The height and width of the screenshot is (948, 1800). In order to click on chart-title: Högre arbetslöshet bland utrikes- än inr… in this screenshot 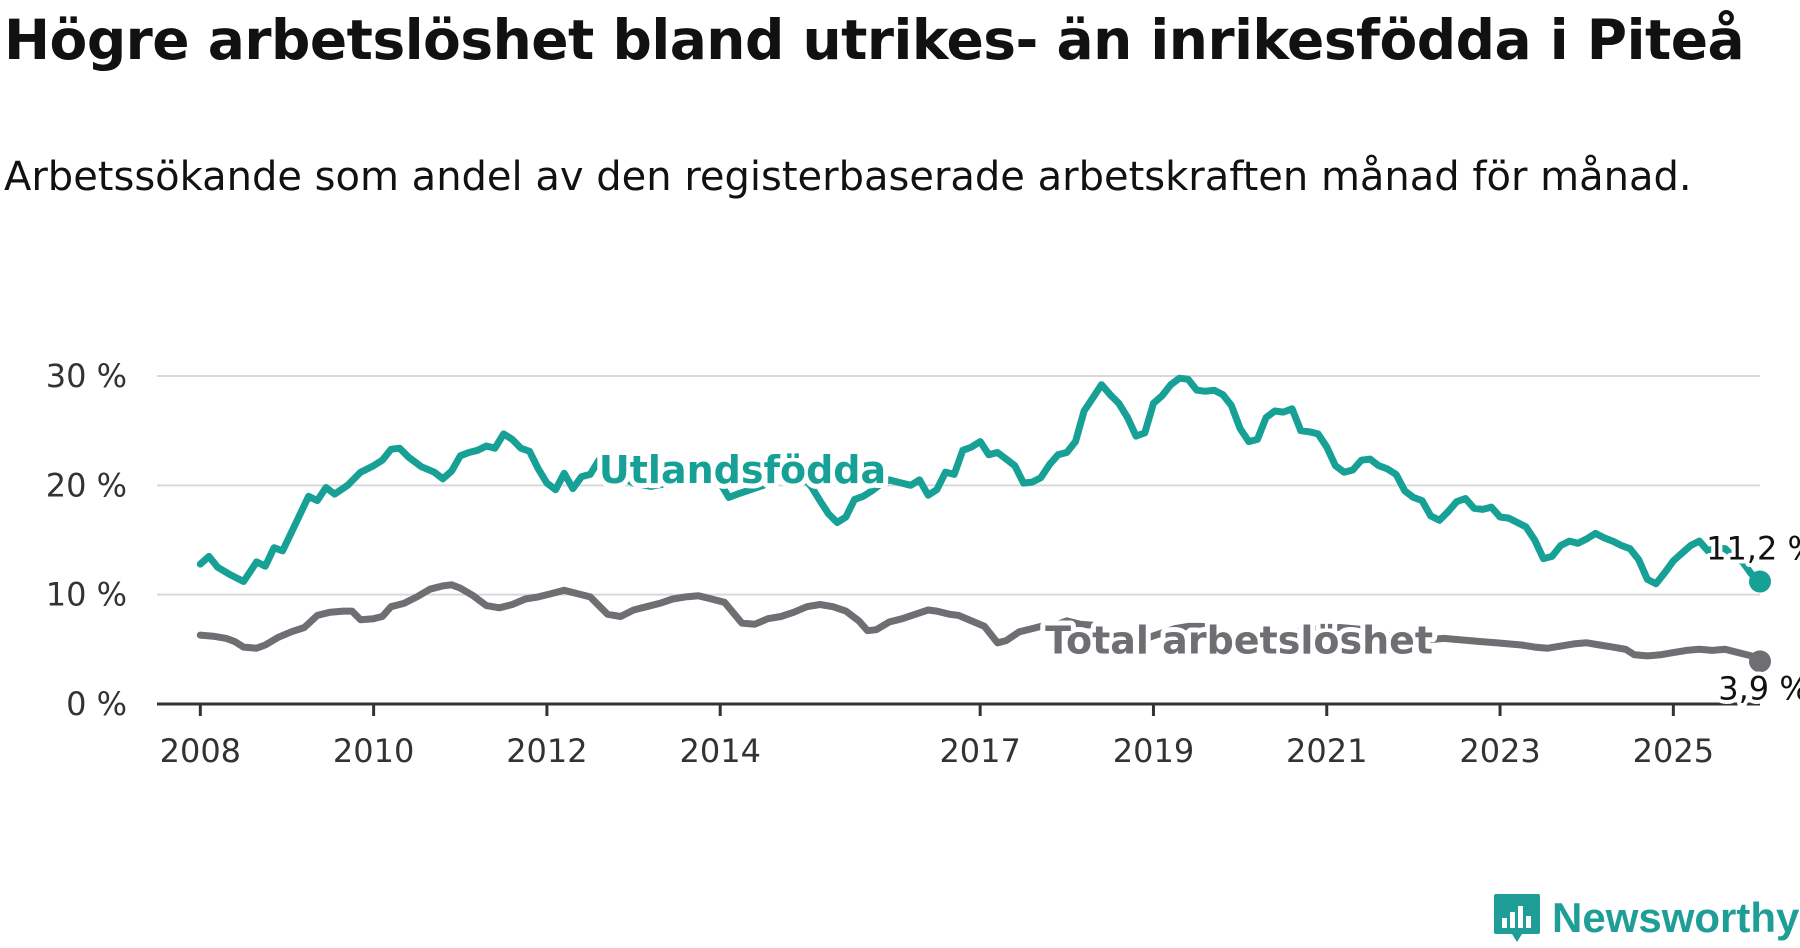, I will do `click(874, 40)`.